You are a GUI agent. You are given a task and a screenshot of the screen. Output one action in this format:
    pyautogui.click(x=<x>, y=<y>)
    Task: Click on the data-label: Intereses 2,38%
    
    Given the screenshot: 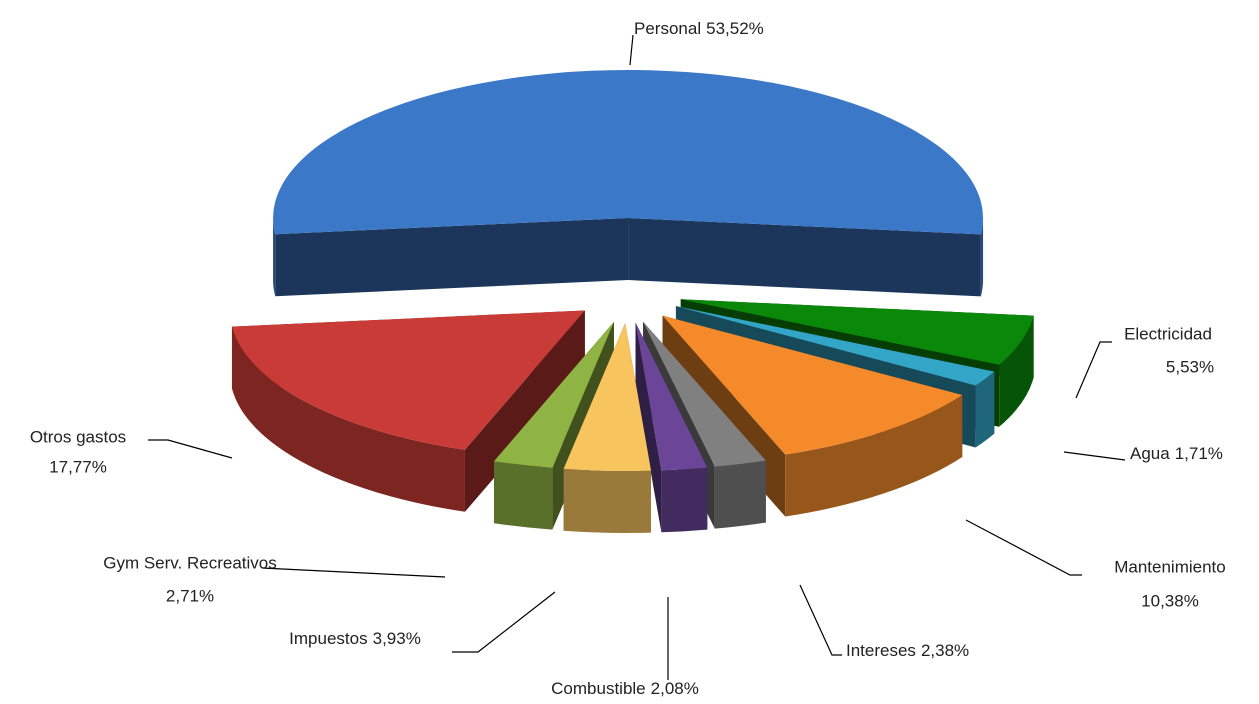 What is the action you would take?
    pyautogui.click(x=907, y=650)
    